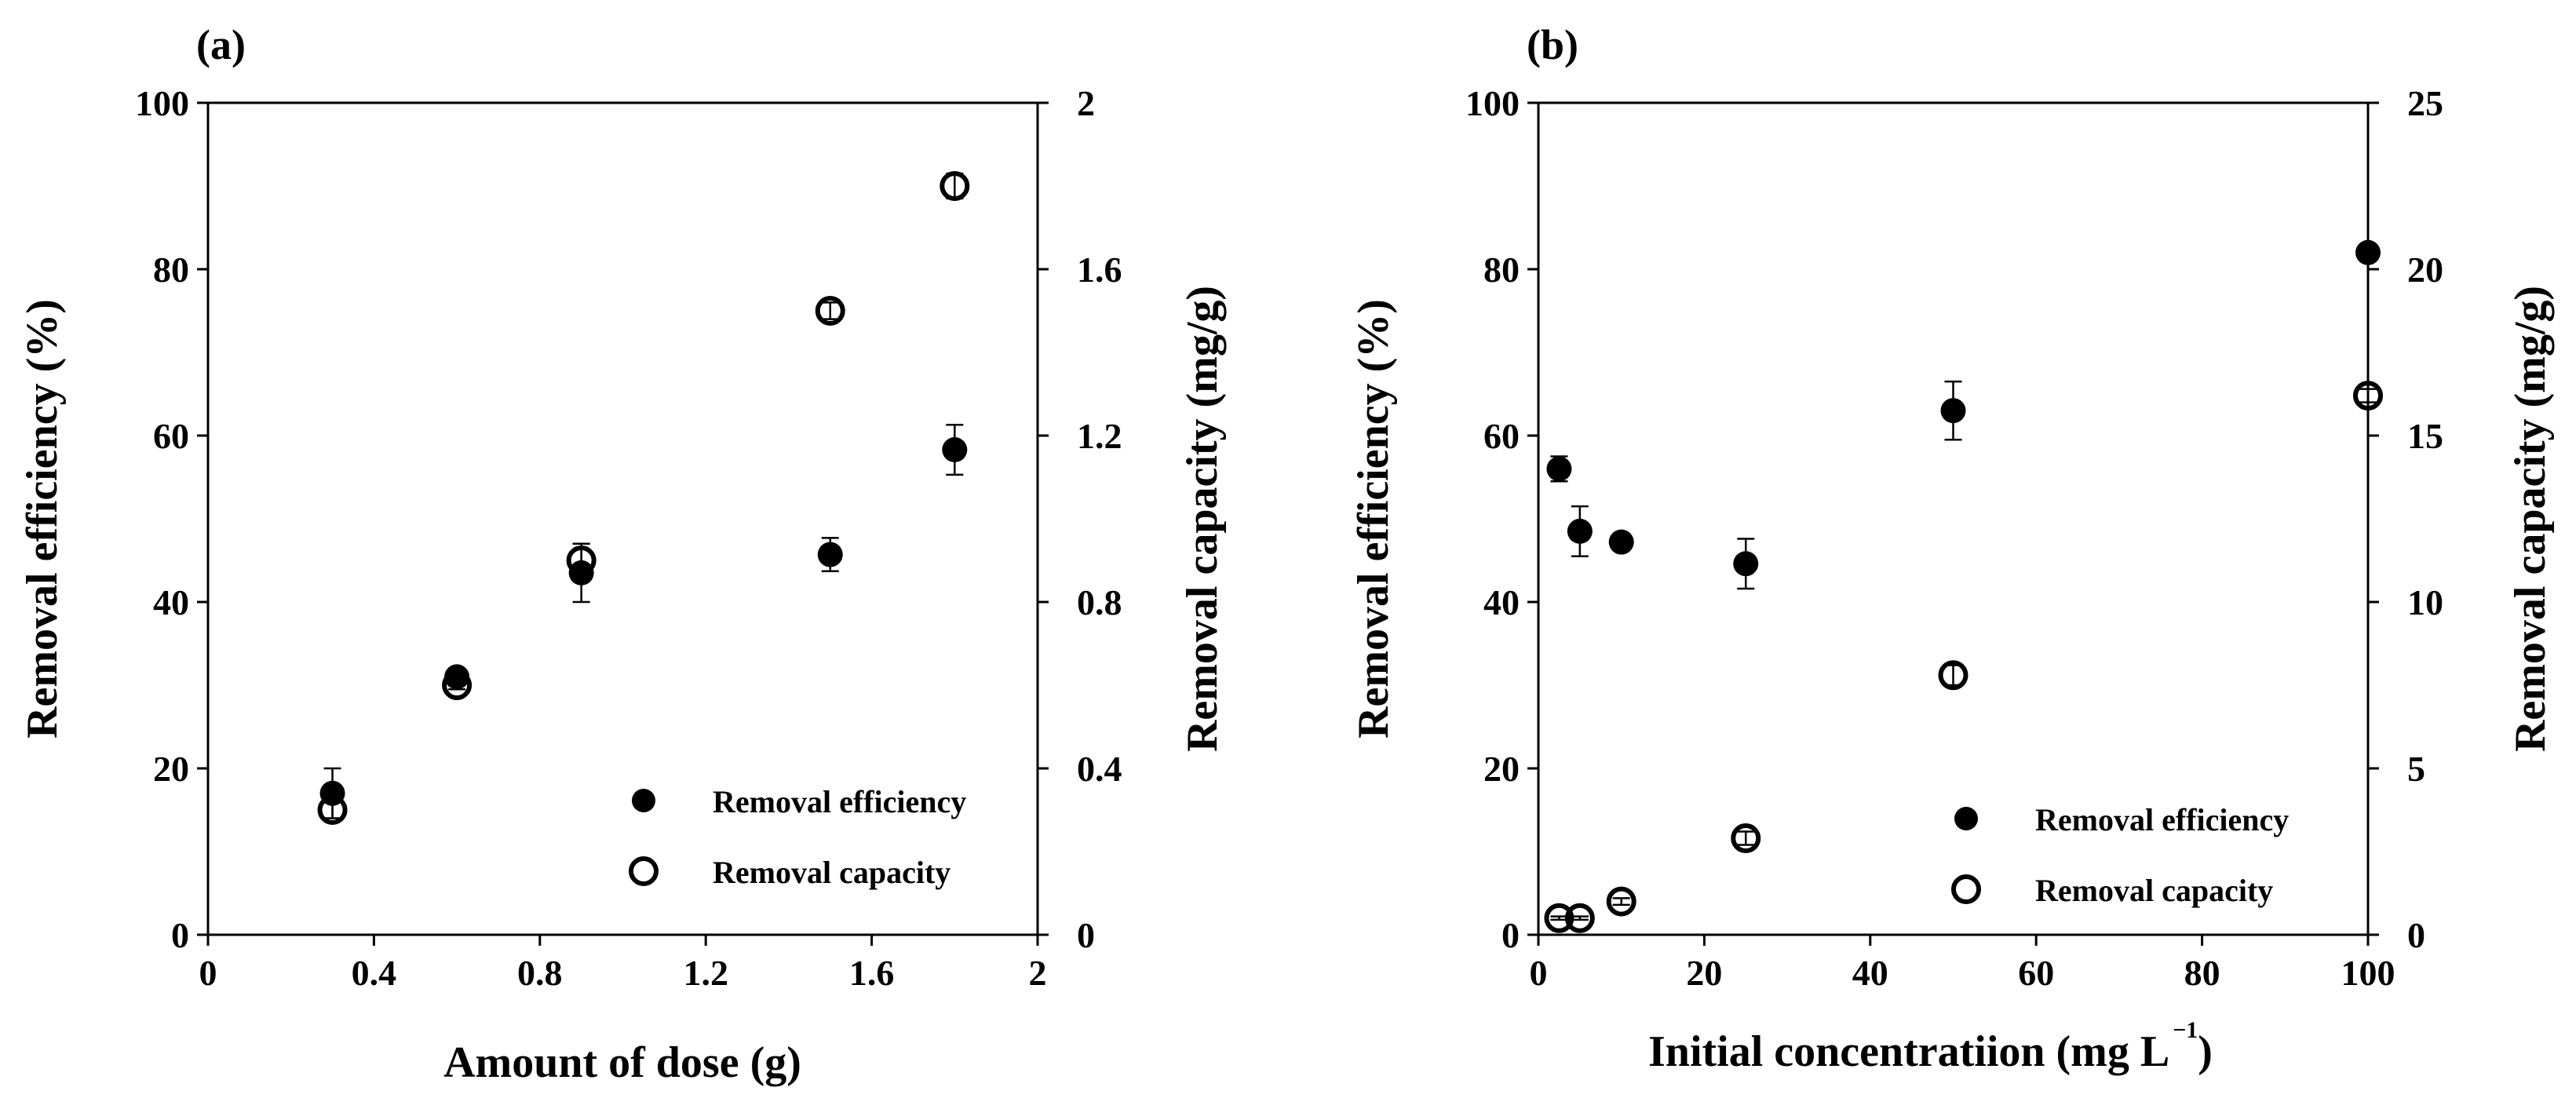  What do you see at coordinates (2120, 855) in the screenshot?
I see `panel-b-legend: Removal efficiency Removal capacity` at bounding box center [2120, 855].